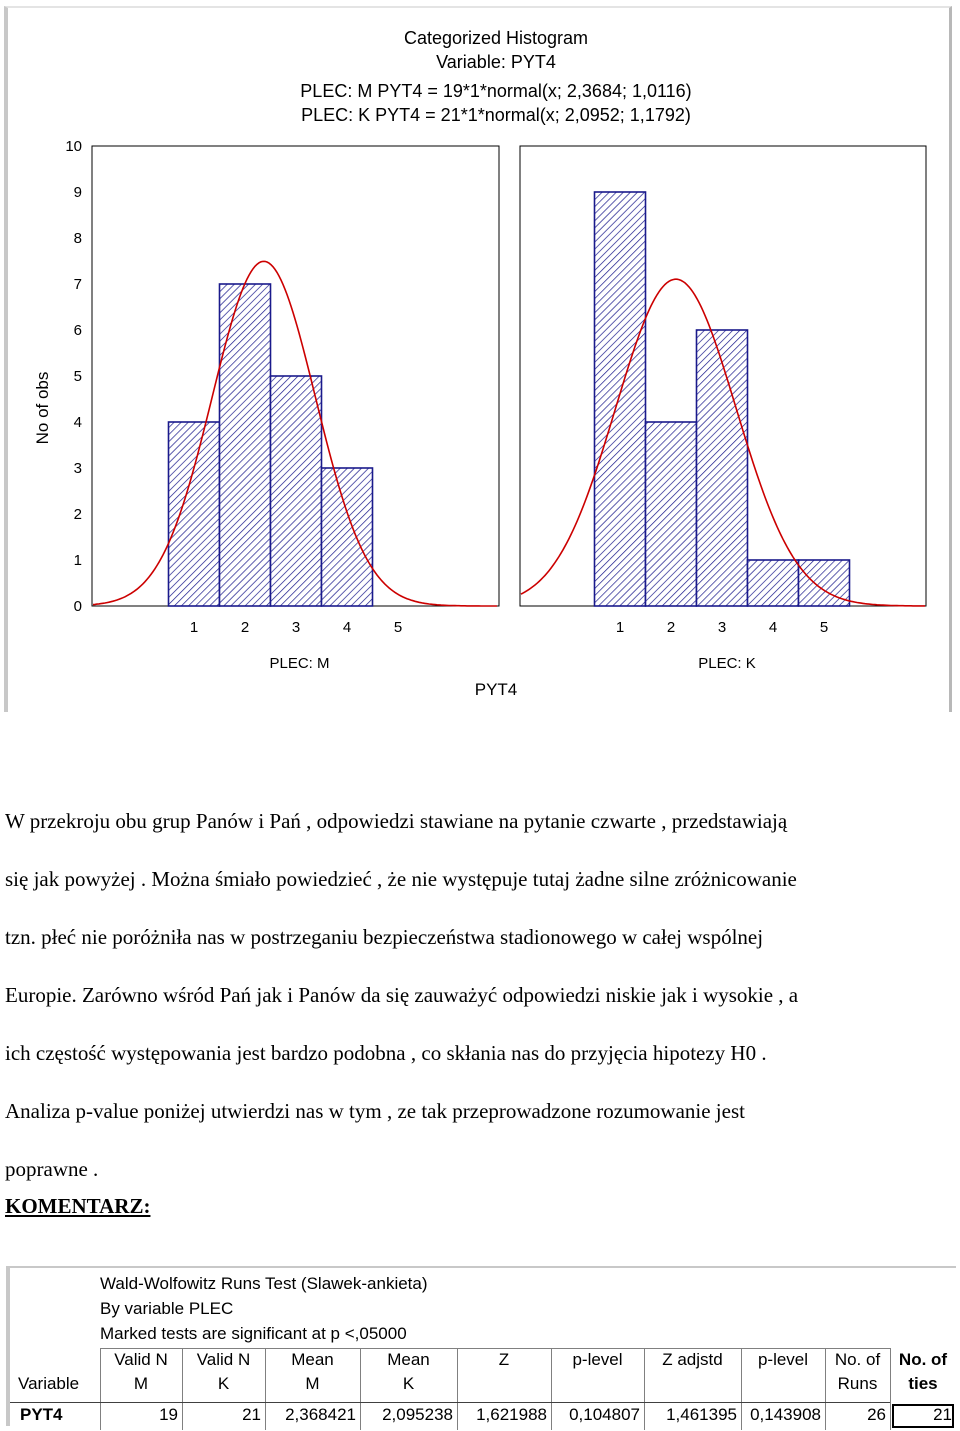 This screenshot has height=1431, width=960. Describe the element at coordinates (78, 606) in the screenshot. I see `y-tick-label: 0` at that location.